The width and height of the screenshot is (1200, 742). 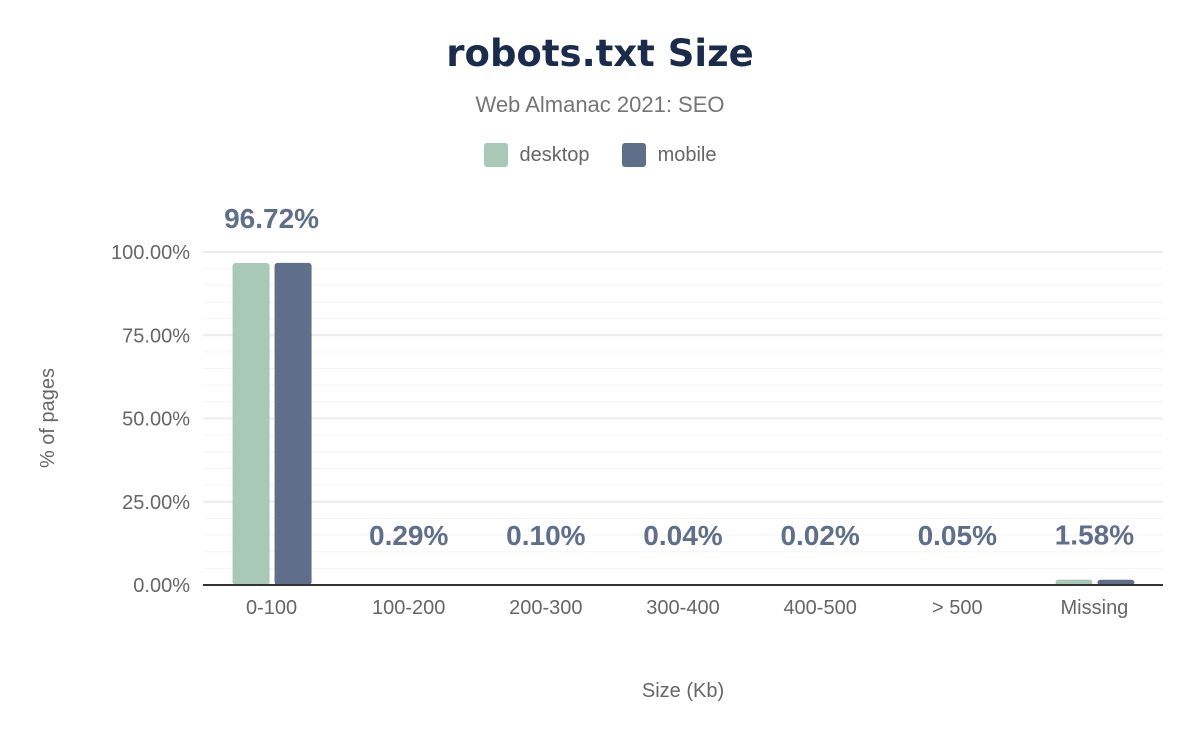 What do you see at coordinates (408, 535) in the screenshot?
I see `data-label: 0.29%` at bounding box center [408, 535].